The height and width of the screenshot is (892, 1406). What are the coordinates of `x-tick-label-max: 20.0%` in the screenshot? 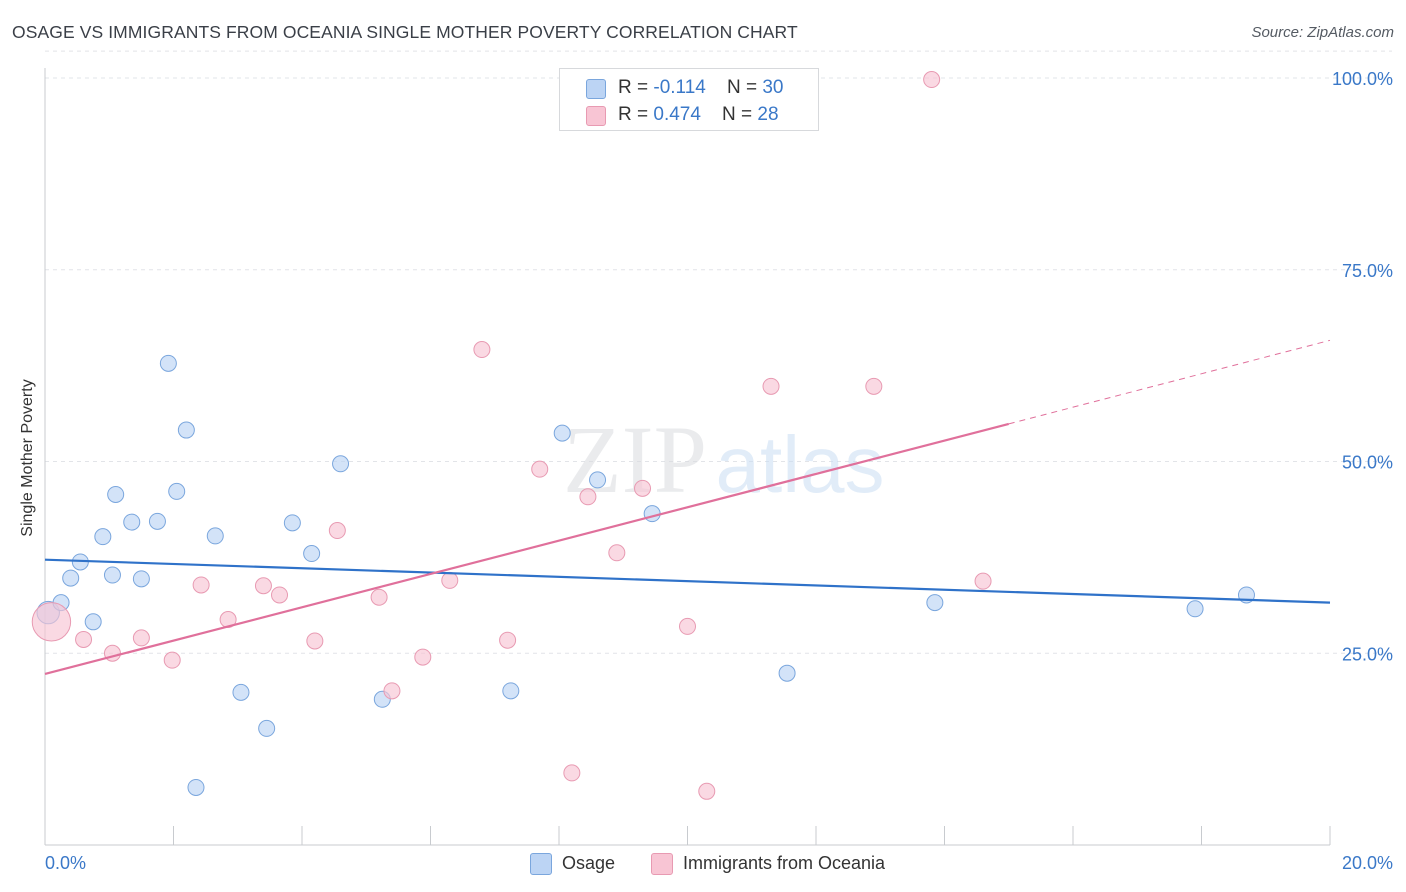 It's located at (1367, 863).